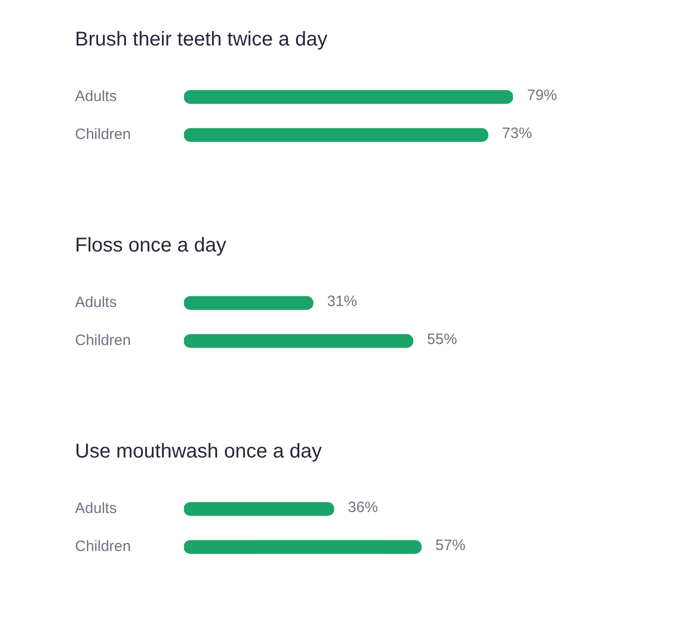  What do you see at coordinates (150, 245) in the screenshot?
I see `chart-title: Floss once a day` at bounding box center [150, 245].